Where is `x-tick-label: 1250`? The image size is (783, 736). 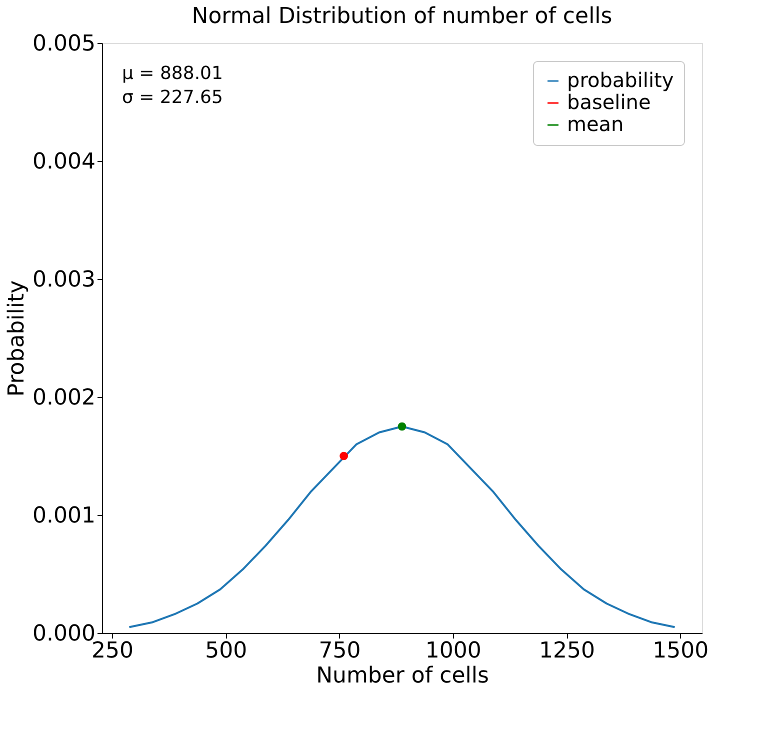
x-tick-label: 1250 is located at coordinates (567, 651).